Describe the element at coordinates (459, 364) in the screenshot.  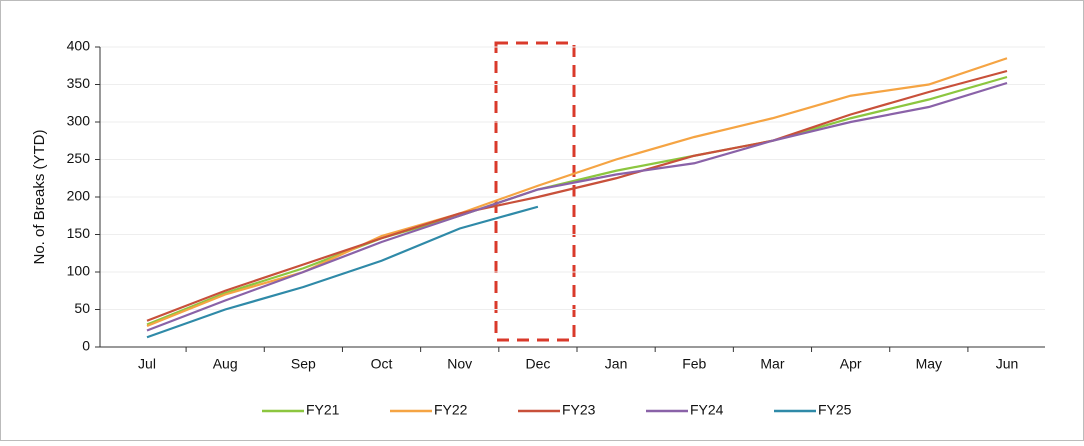
I see `x-tick-label: Nov` at that location.